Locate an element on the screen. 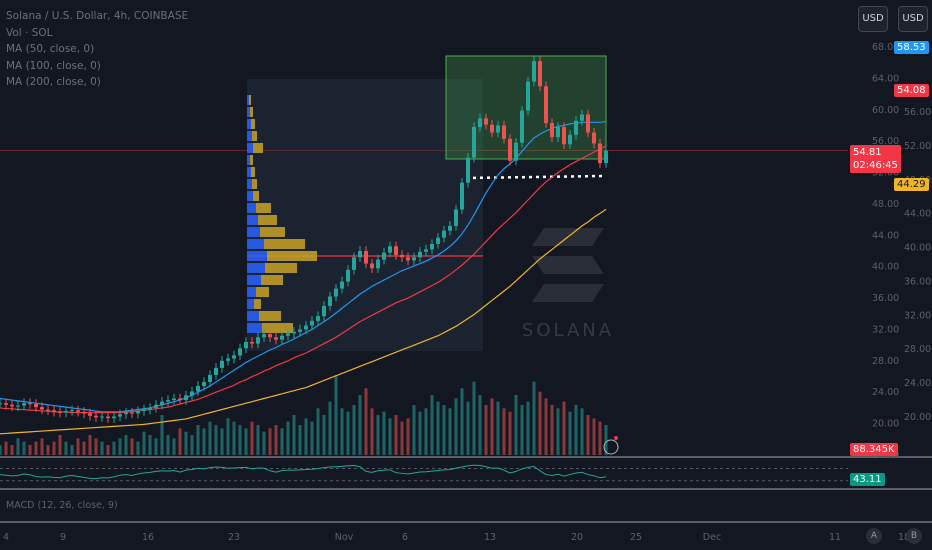  y2-tick-label: 40.00 is located at coordinates (917, 248).